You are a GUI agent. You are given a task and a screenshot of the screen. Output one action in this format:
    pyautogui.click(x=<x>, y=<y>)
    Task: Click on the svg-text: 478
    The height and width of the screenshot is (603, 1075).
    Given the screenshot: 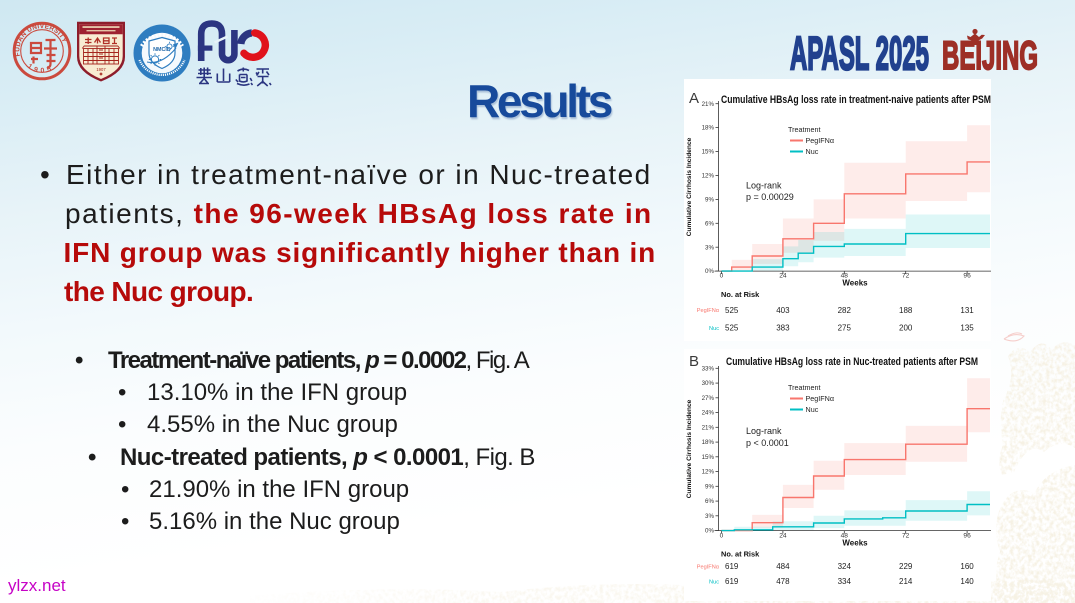 What is the action you would take?
    pyautogui.click(x=783, y=581)
    